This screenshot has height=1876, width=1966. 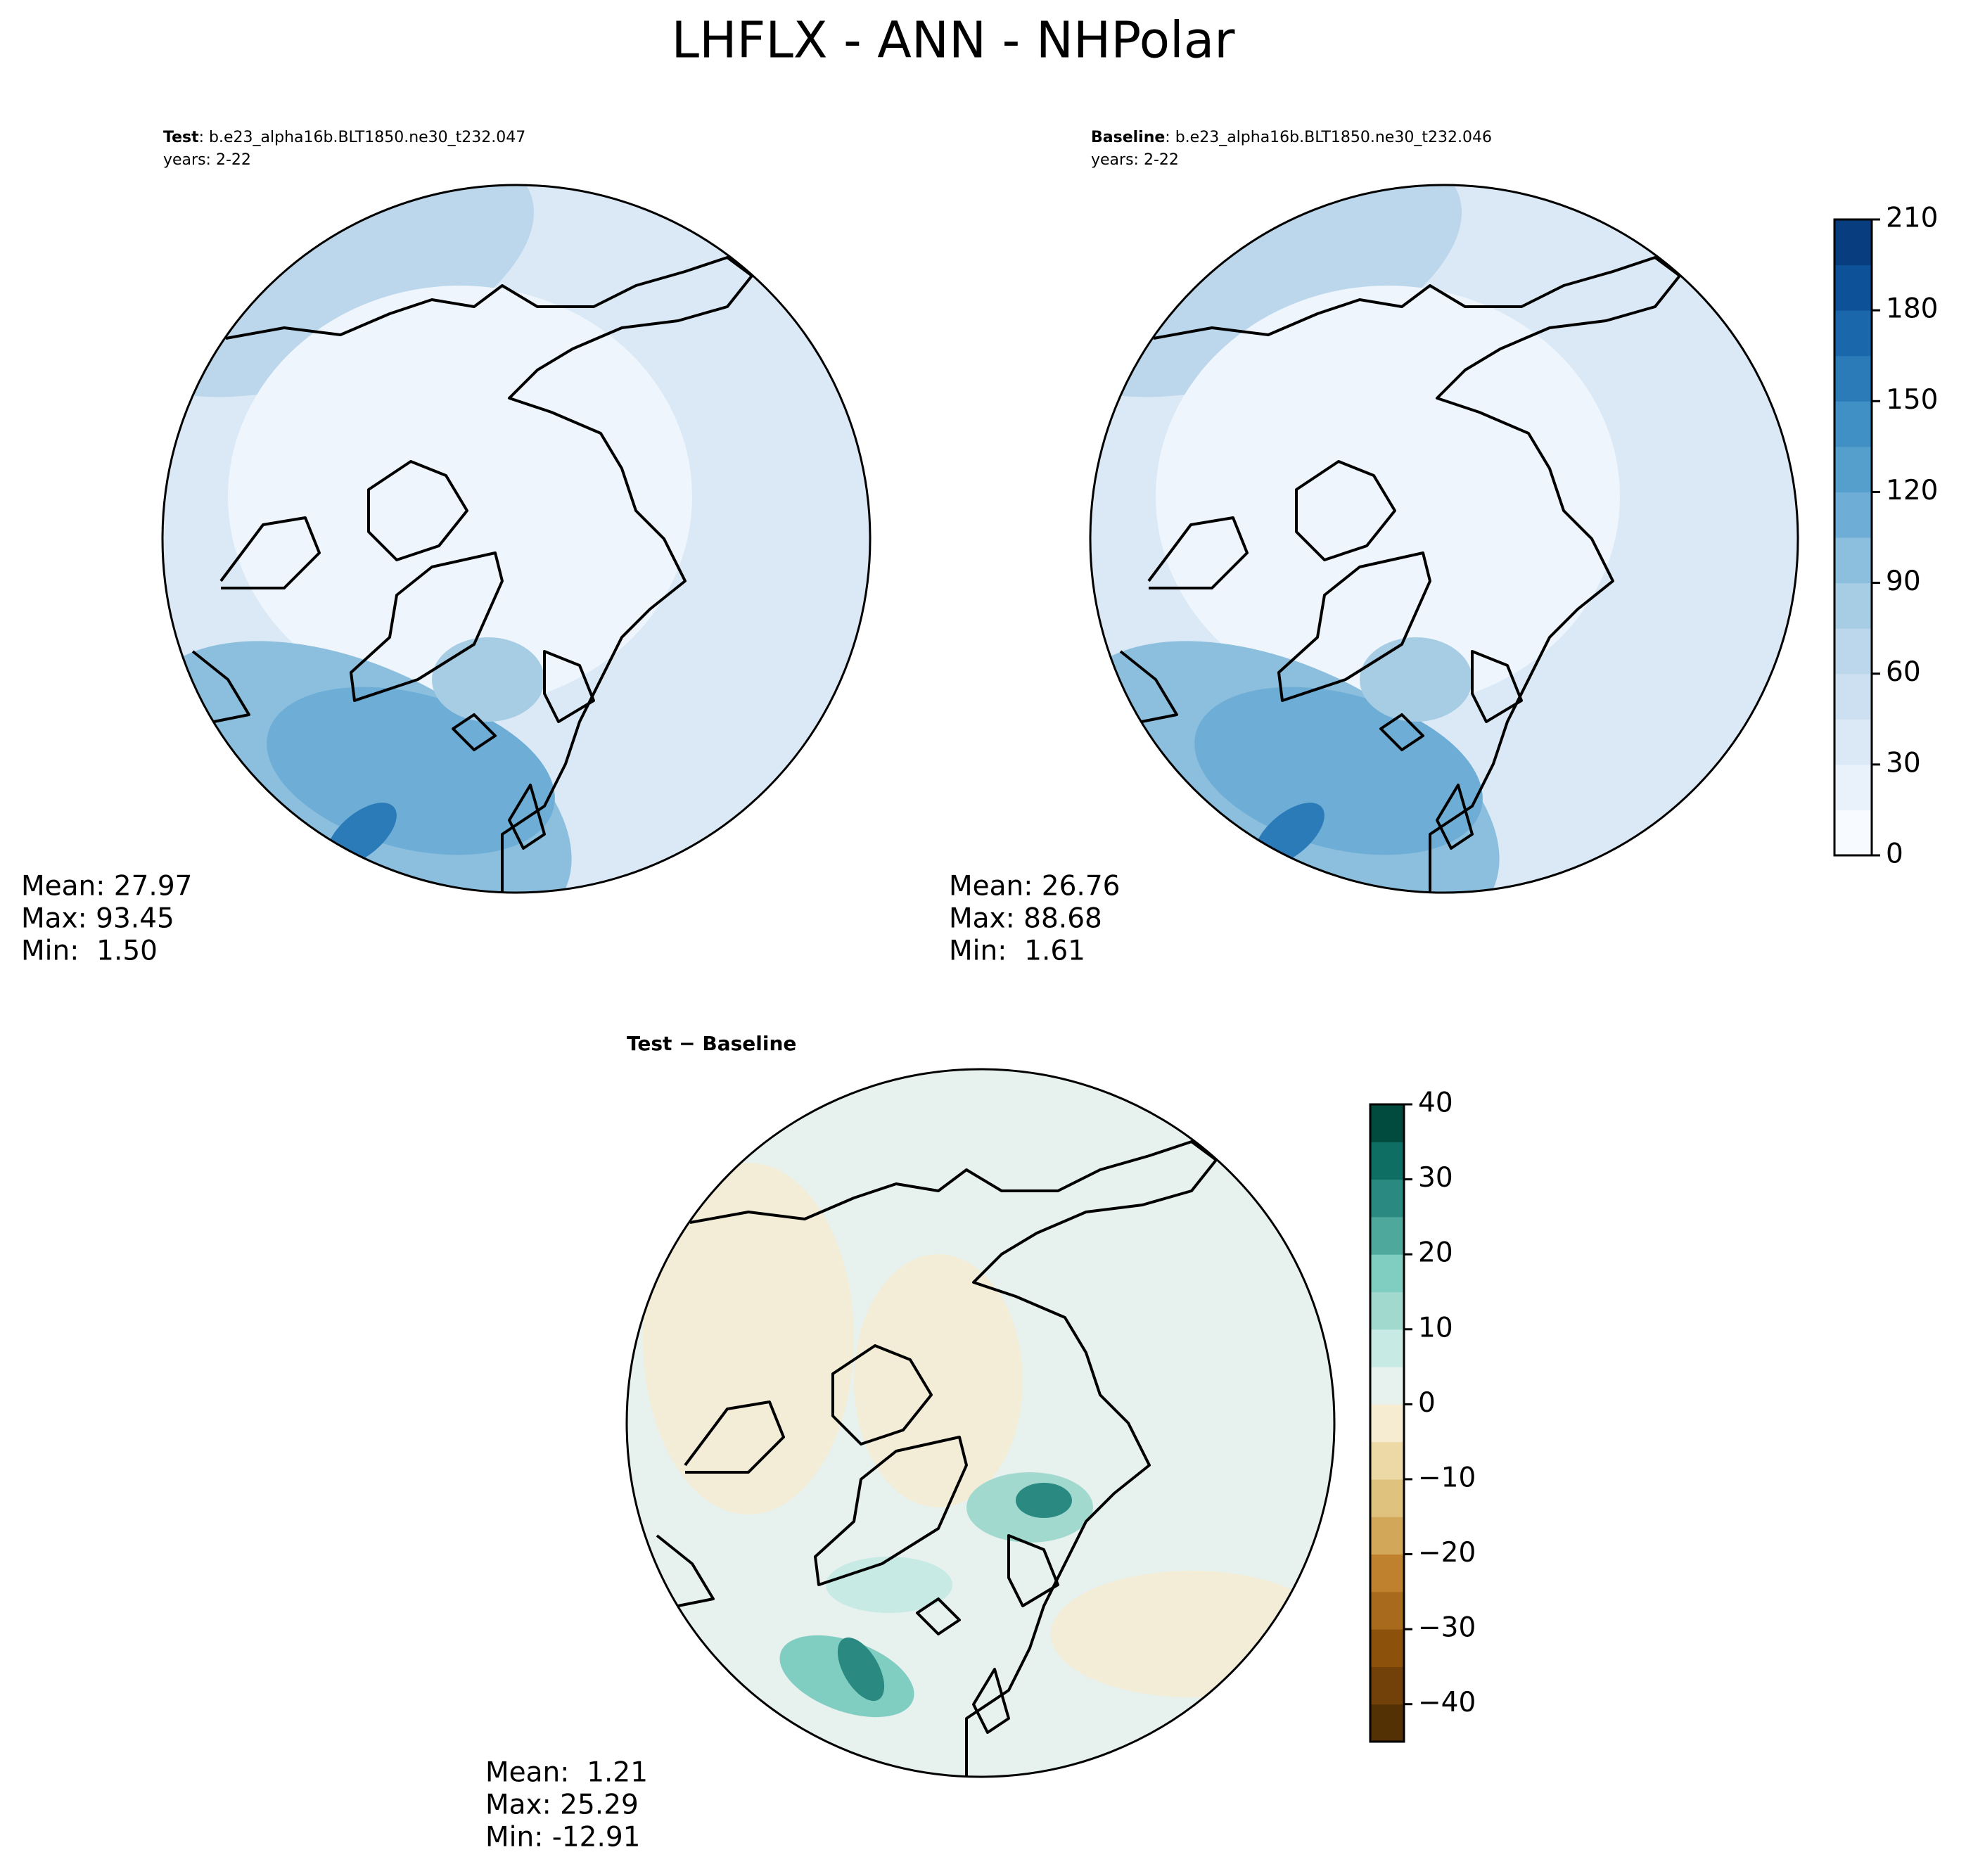 What do you see at coordinates (1912, 218) in the screenshot?
I see `colorbar-tick-label: 210` at bounding box center [1912, 218].